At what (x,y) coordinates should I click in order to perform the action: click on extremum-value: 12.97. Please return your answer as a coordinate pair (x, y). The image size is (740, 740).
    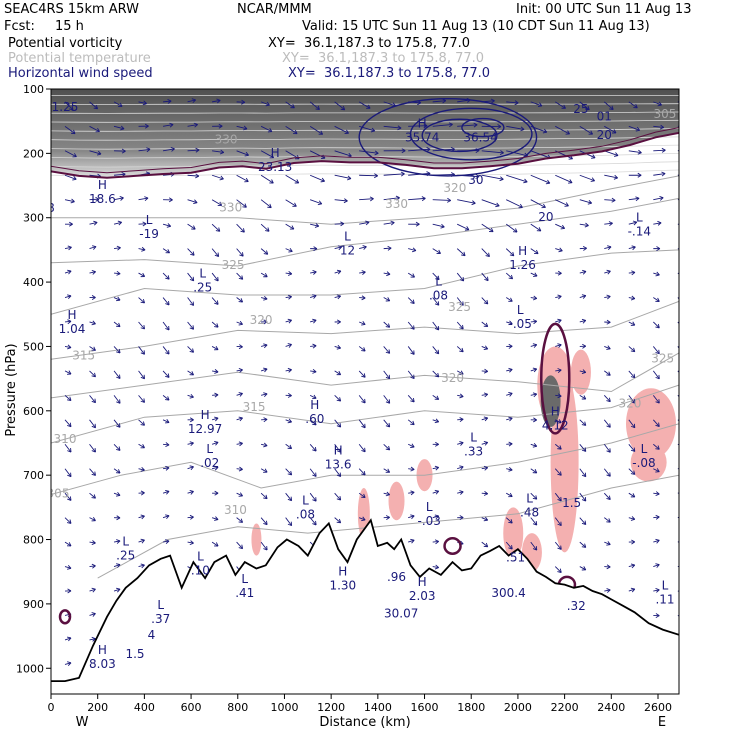
    Looking at the image, I should click on (205, 429).